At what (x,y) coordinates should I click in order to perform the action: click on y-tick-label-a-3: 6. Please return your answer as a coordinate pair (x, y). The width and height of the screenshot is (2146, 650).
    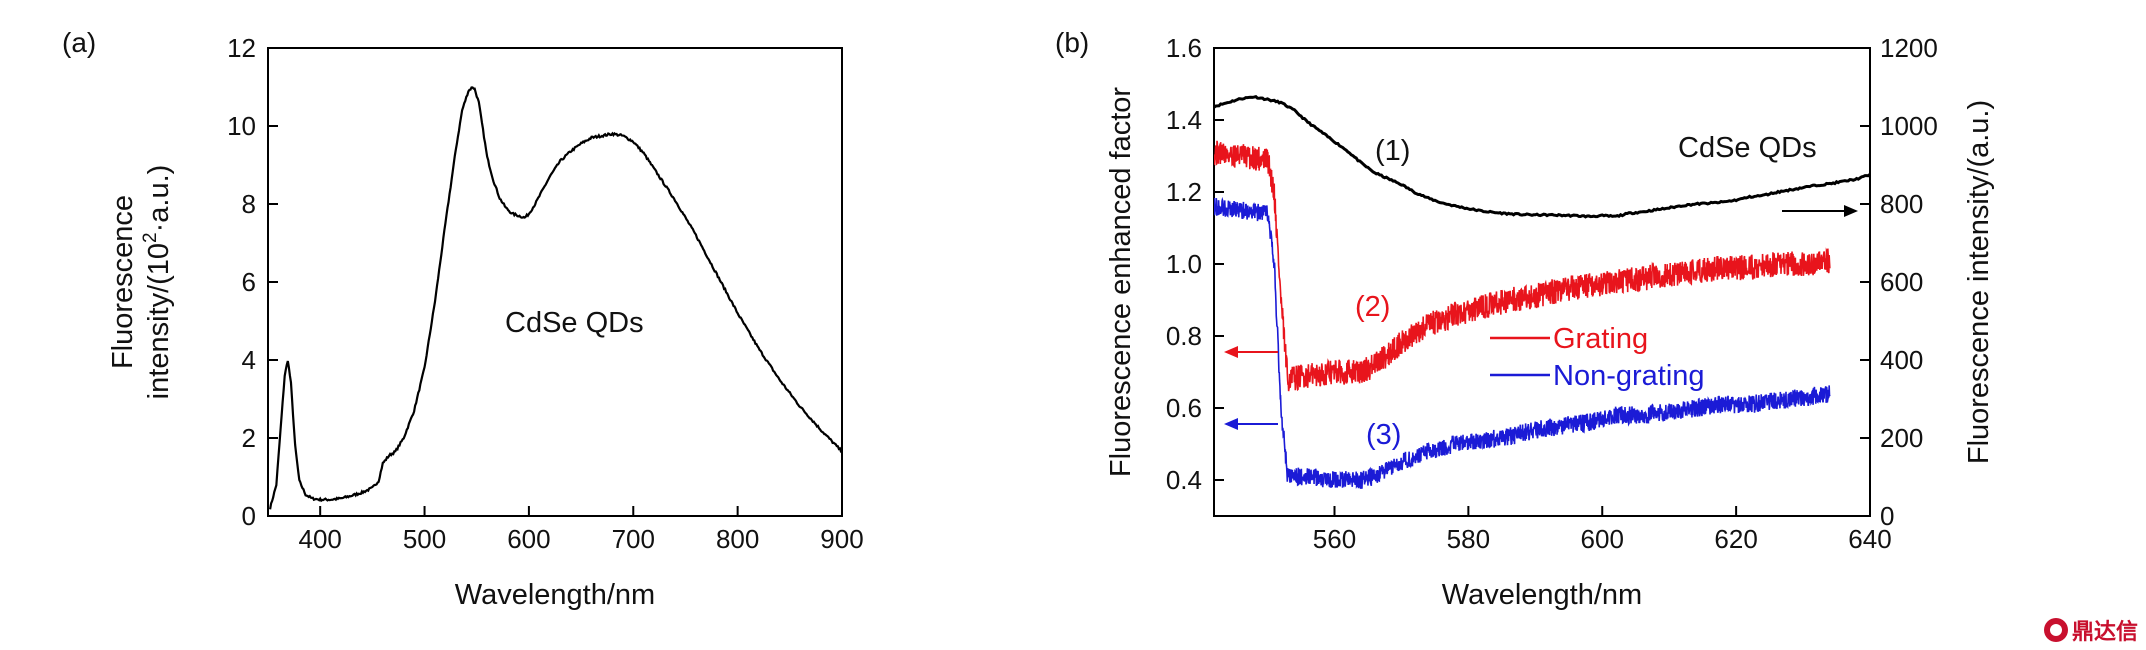
    Looking at the image, I should click on (249, 282).